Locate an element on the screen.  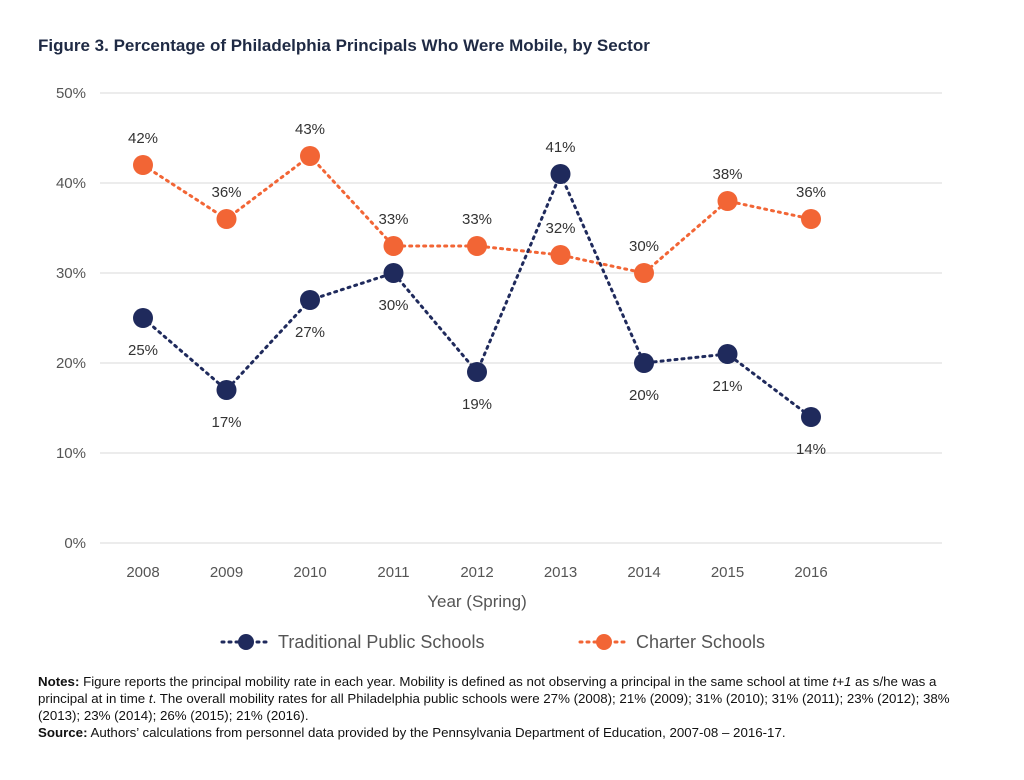
notes-t: t is located at coordinates (150, 698).